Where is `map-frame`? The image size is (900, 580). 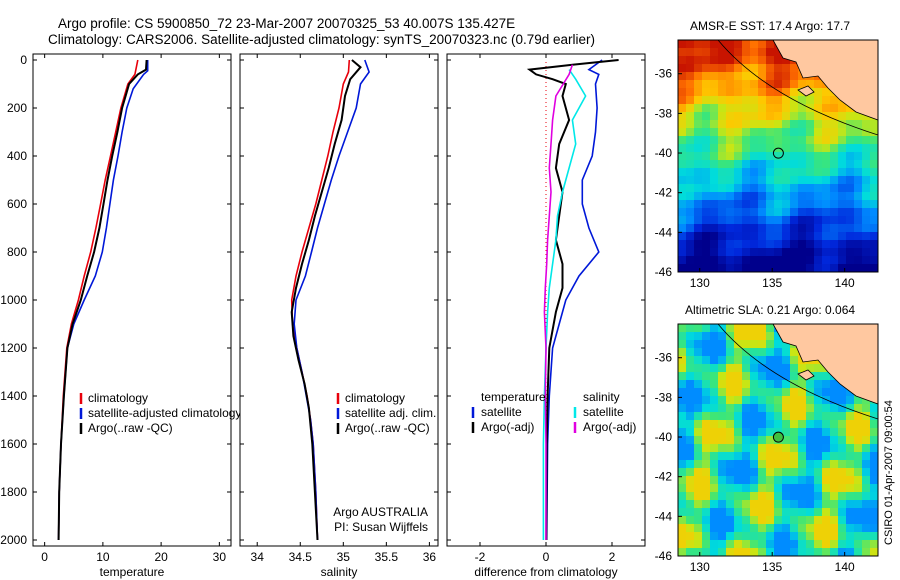
map-frame is located at coordinates (778, 156).